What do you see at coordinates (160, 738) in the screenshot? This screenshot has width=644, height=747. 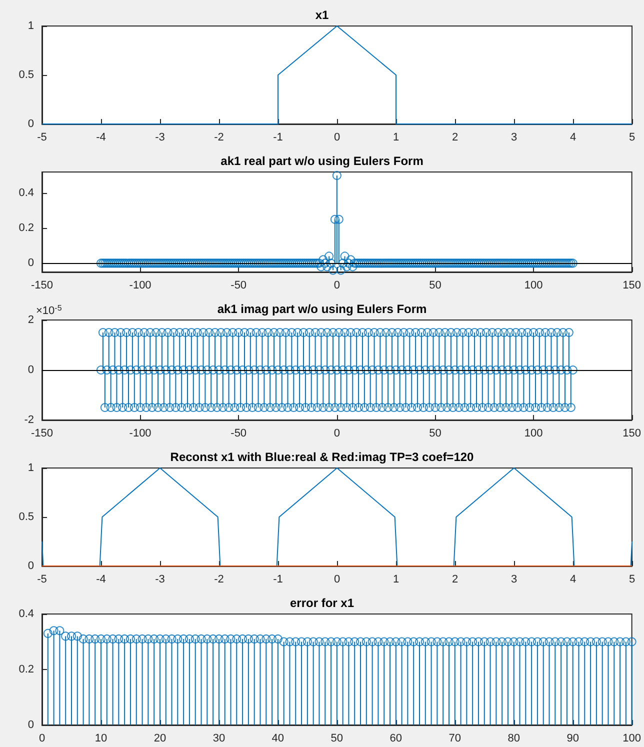 I see `x-tick-label: 20` at bounding box center [160, 738].